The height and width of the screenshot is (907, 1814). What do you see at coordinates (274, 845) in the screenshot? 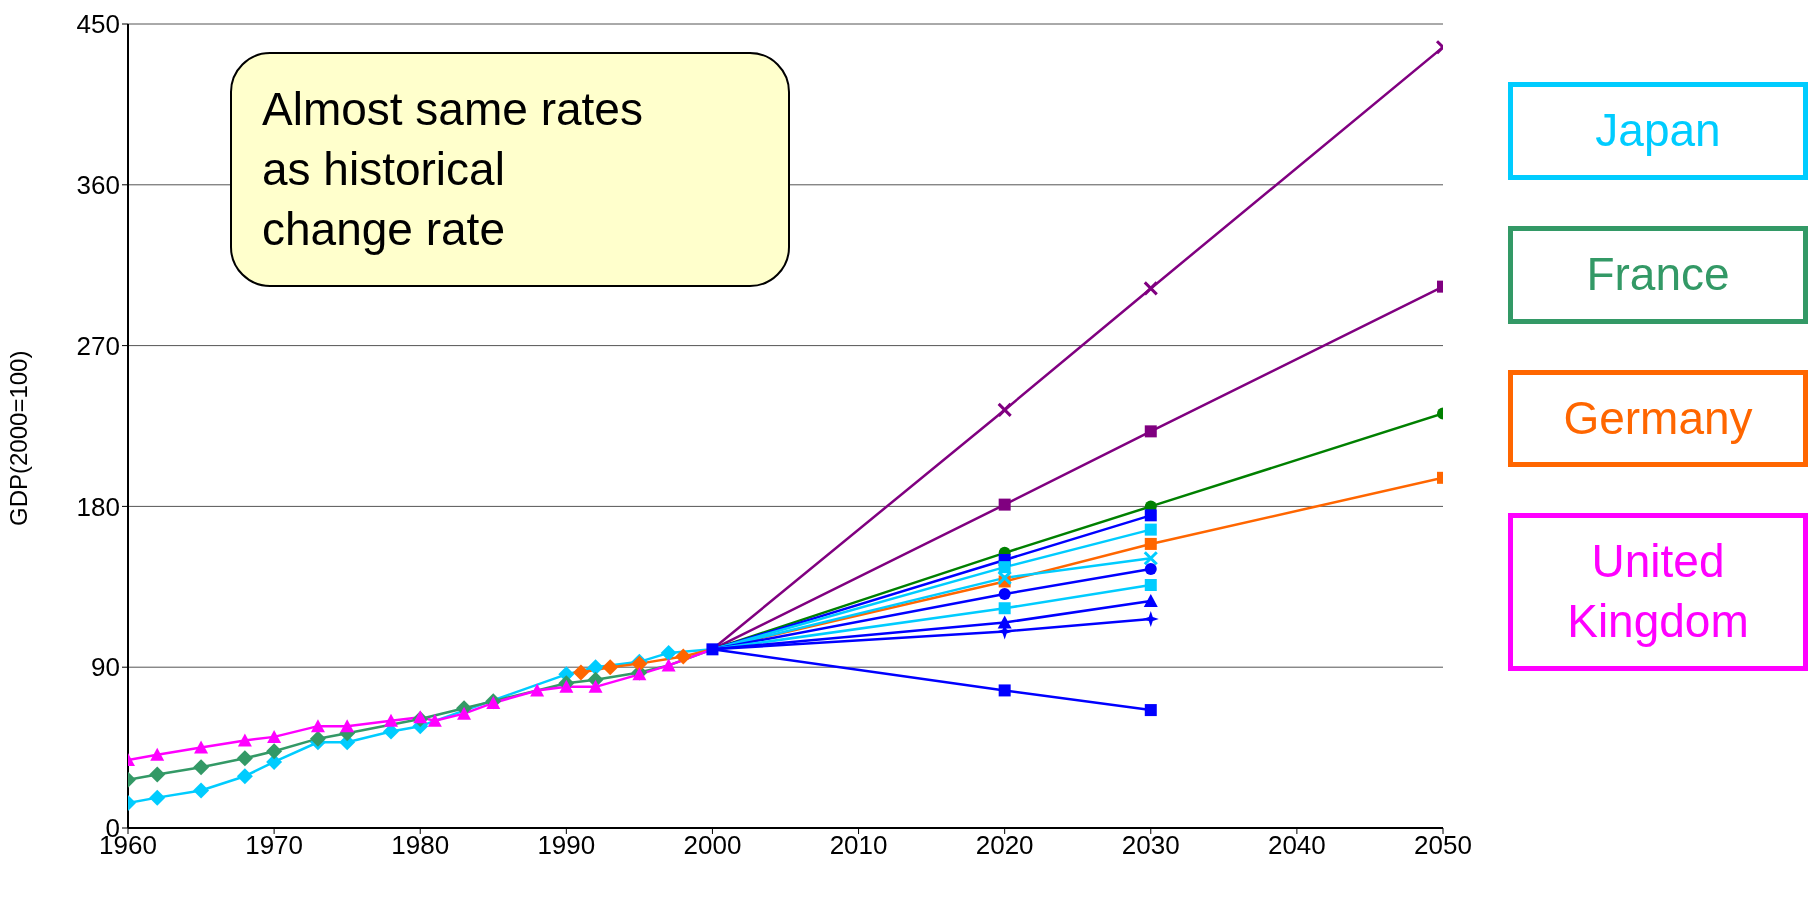
I see `x-tick-label: 1970` at bounding box center [274, 845].